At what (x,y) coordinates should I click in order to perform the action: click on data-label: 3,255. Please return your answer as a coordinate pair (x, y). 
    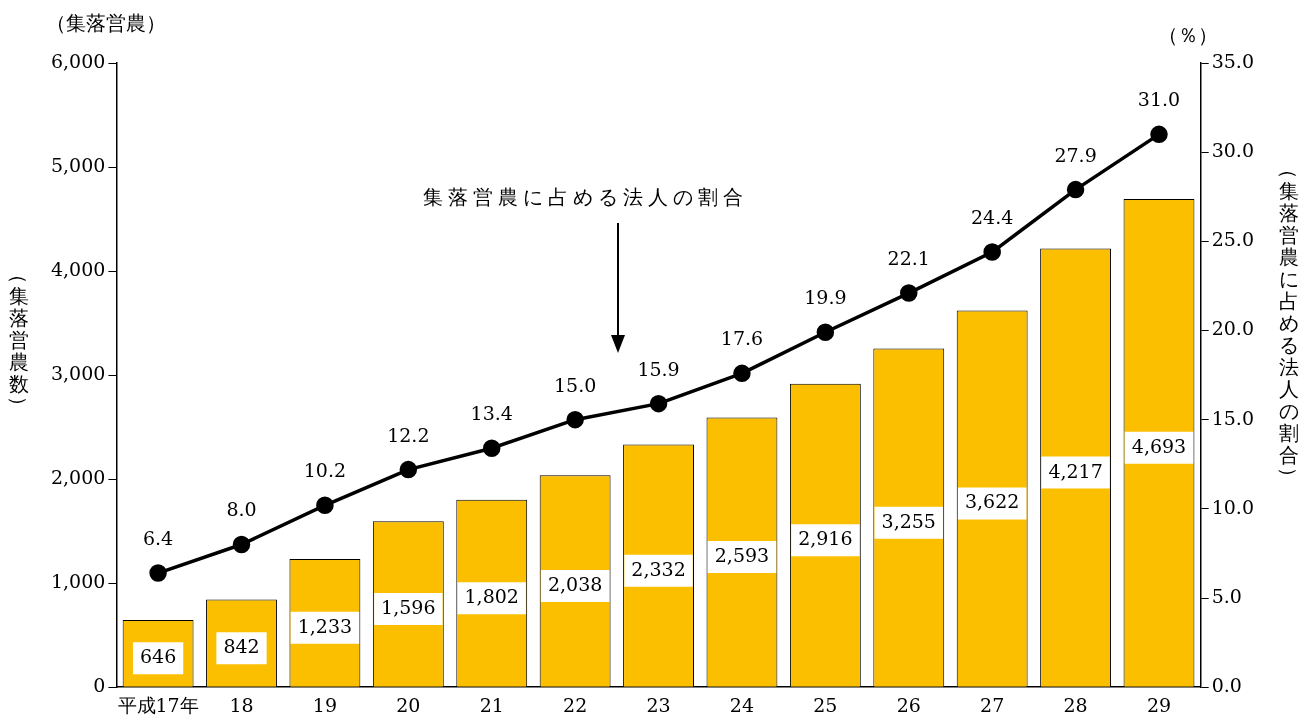
    Looking at the image, I should click on (908, 520).